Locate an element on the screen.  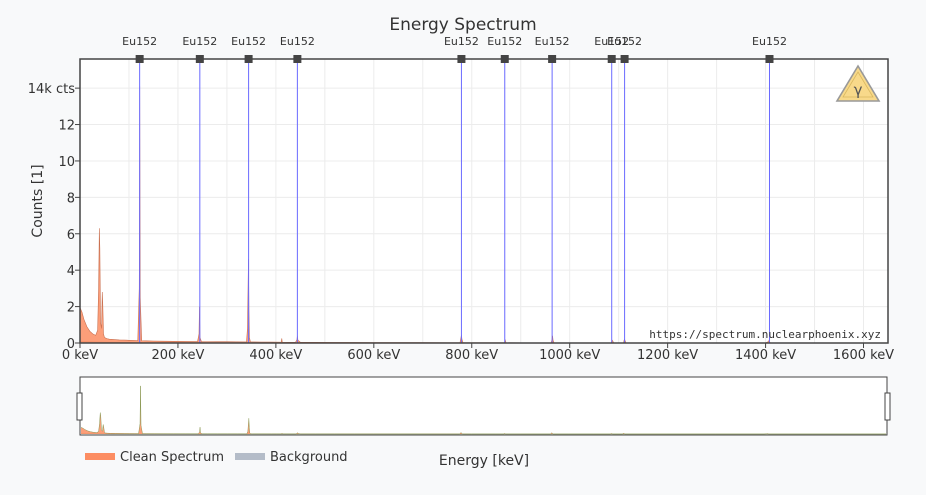
legend-label-background: Background is located at coordinates (309, 457).